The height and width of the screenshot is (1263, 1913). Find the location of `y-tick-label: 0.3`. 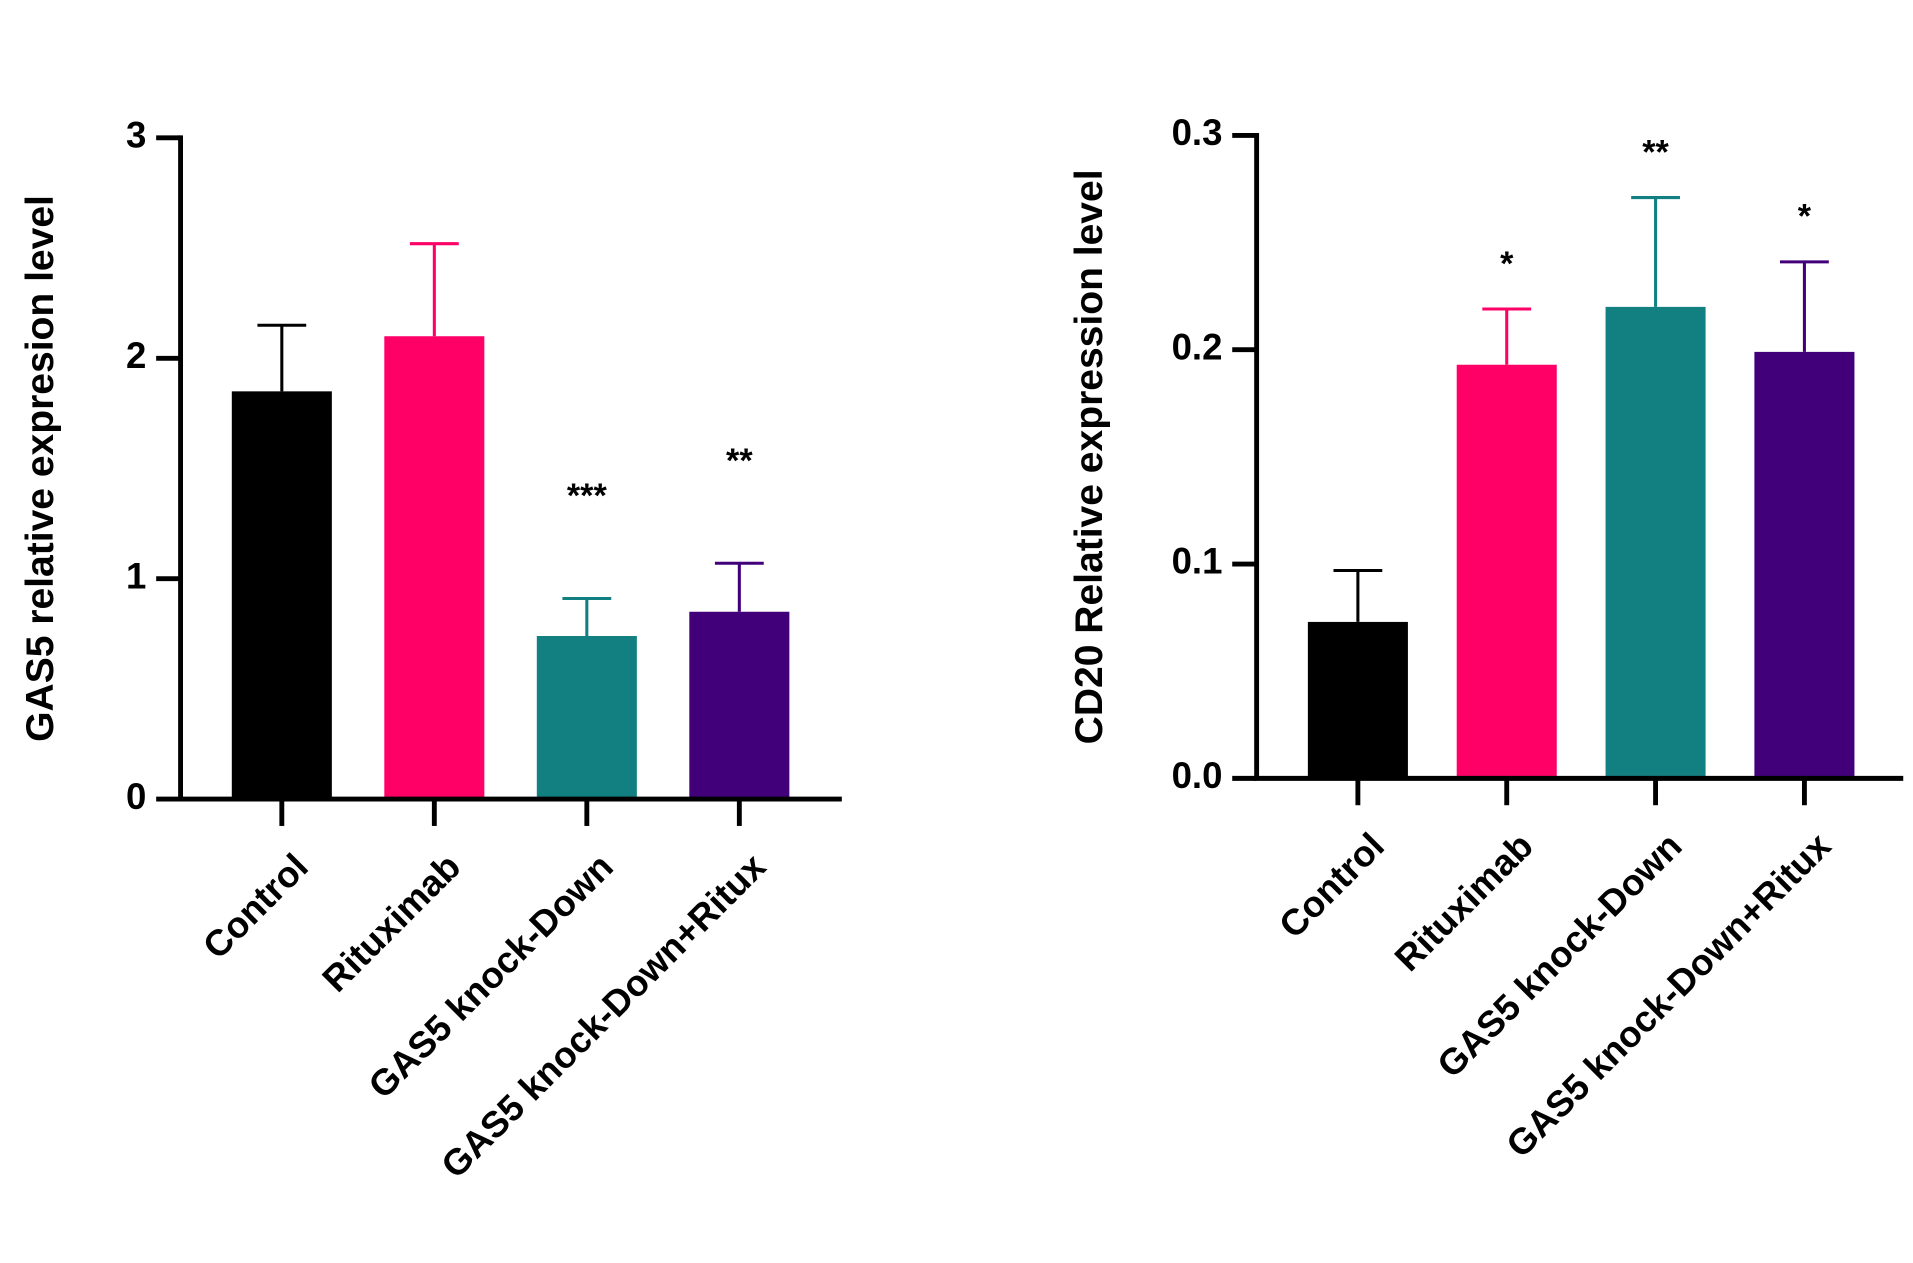

y-tick-label: 0.3 is located at coordinates (1197, 132).